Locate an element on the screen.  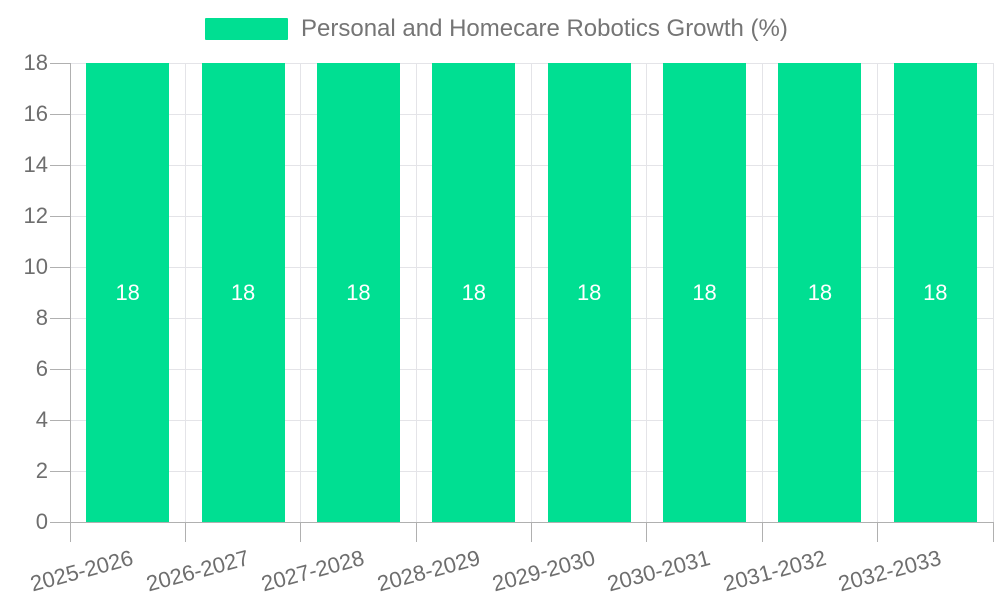
y-tick-label: 14 is located at coordinates (35, 164).